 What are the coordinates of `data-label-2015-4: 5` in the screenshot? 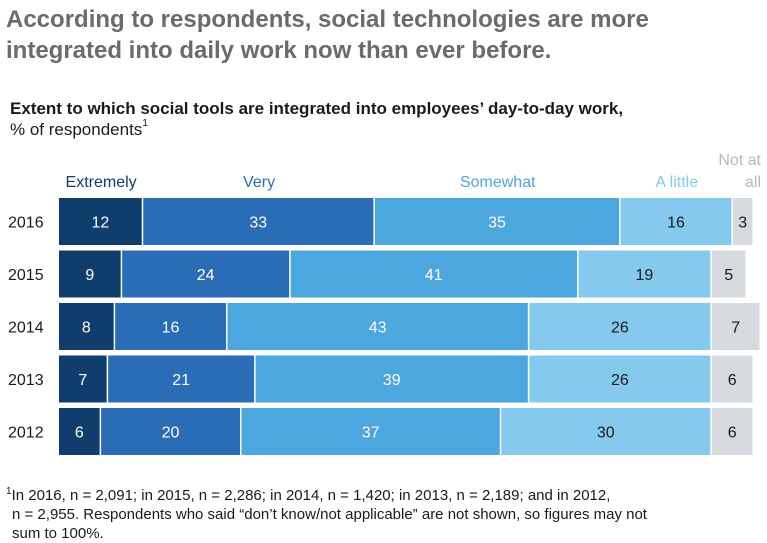 It's located at (728, 275).